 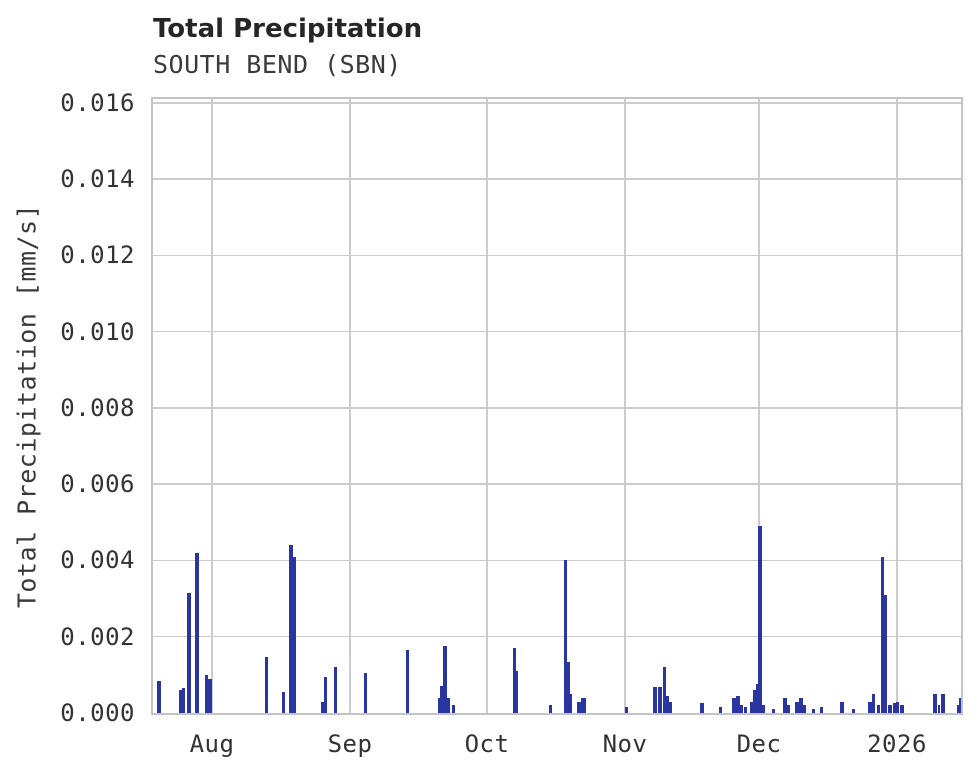 What do you see at coordinates (212, 744) in the screenshot?
I see `x-tick-label: Aug` at bounding box center [212, 744].